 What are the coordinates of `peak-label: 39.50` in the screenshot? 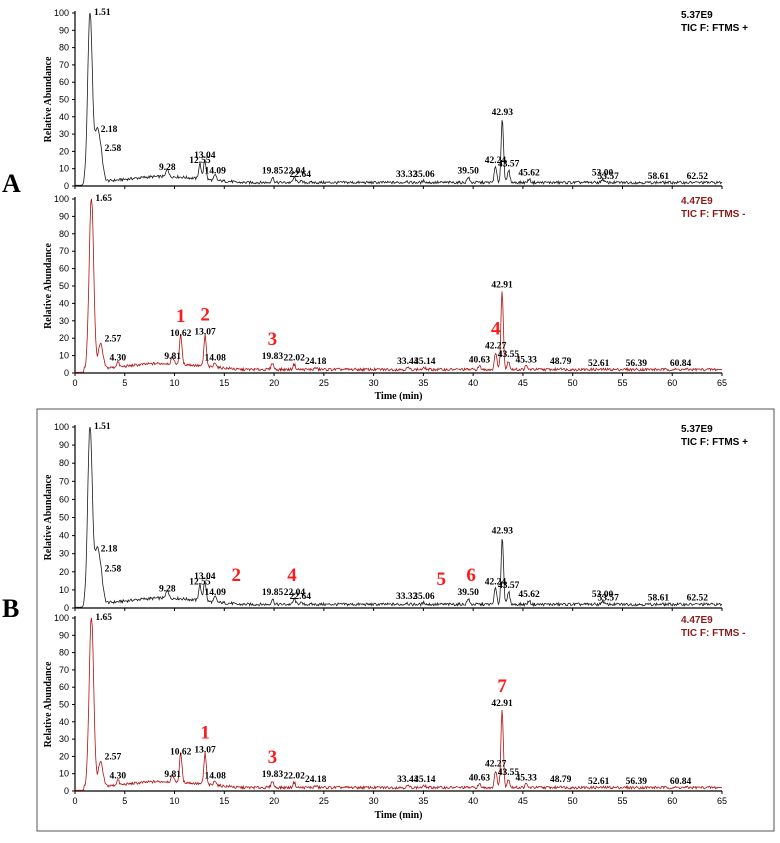 It's located at (468, 593).